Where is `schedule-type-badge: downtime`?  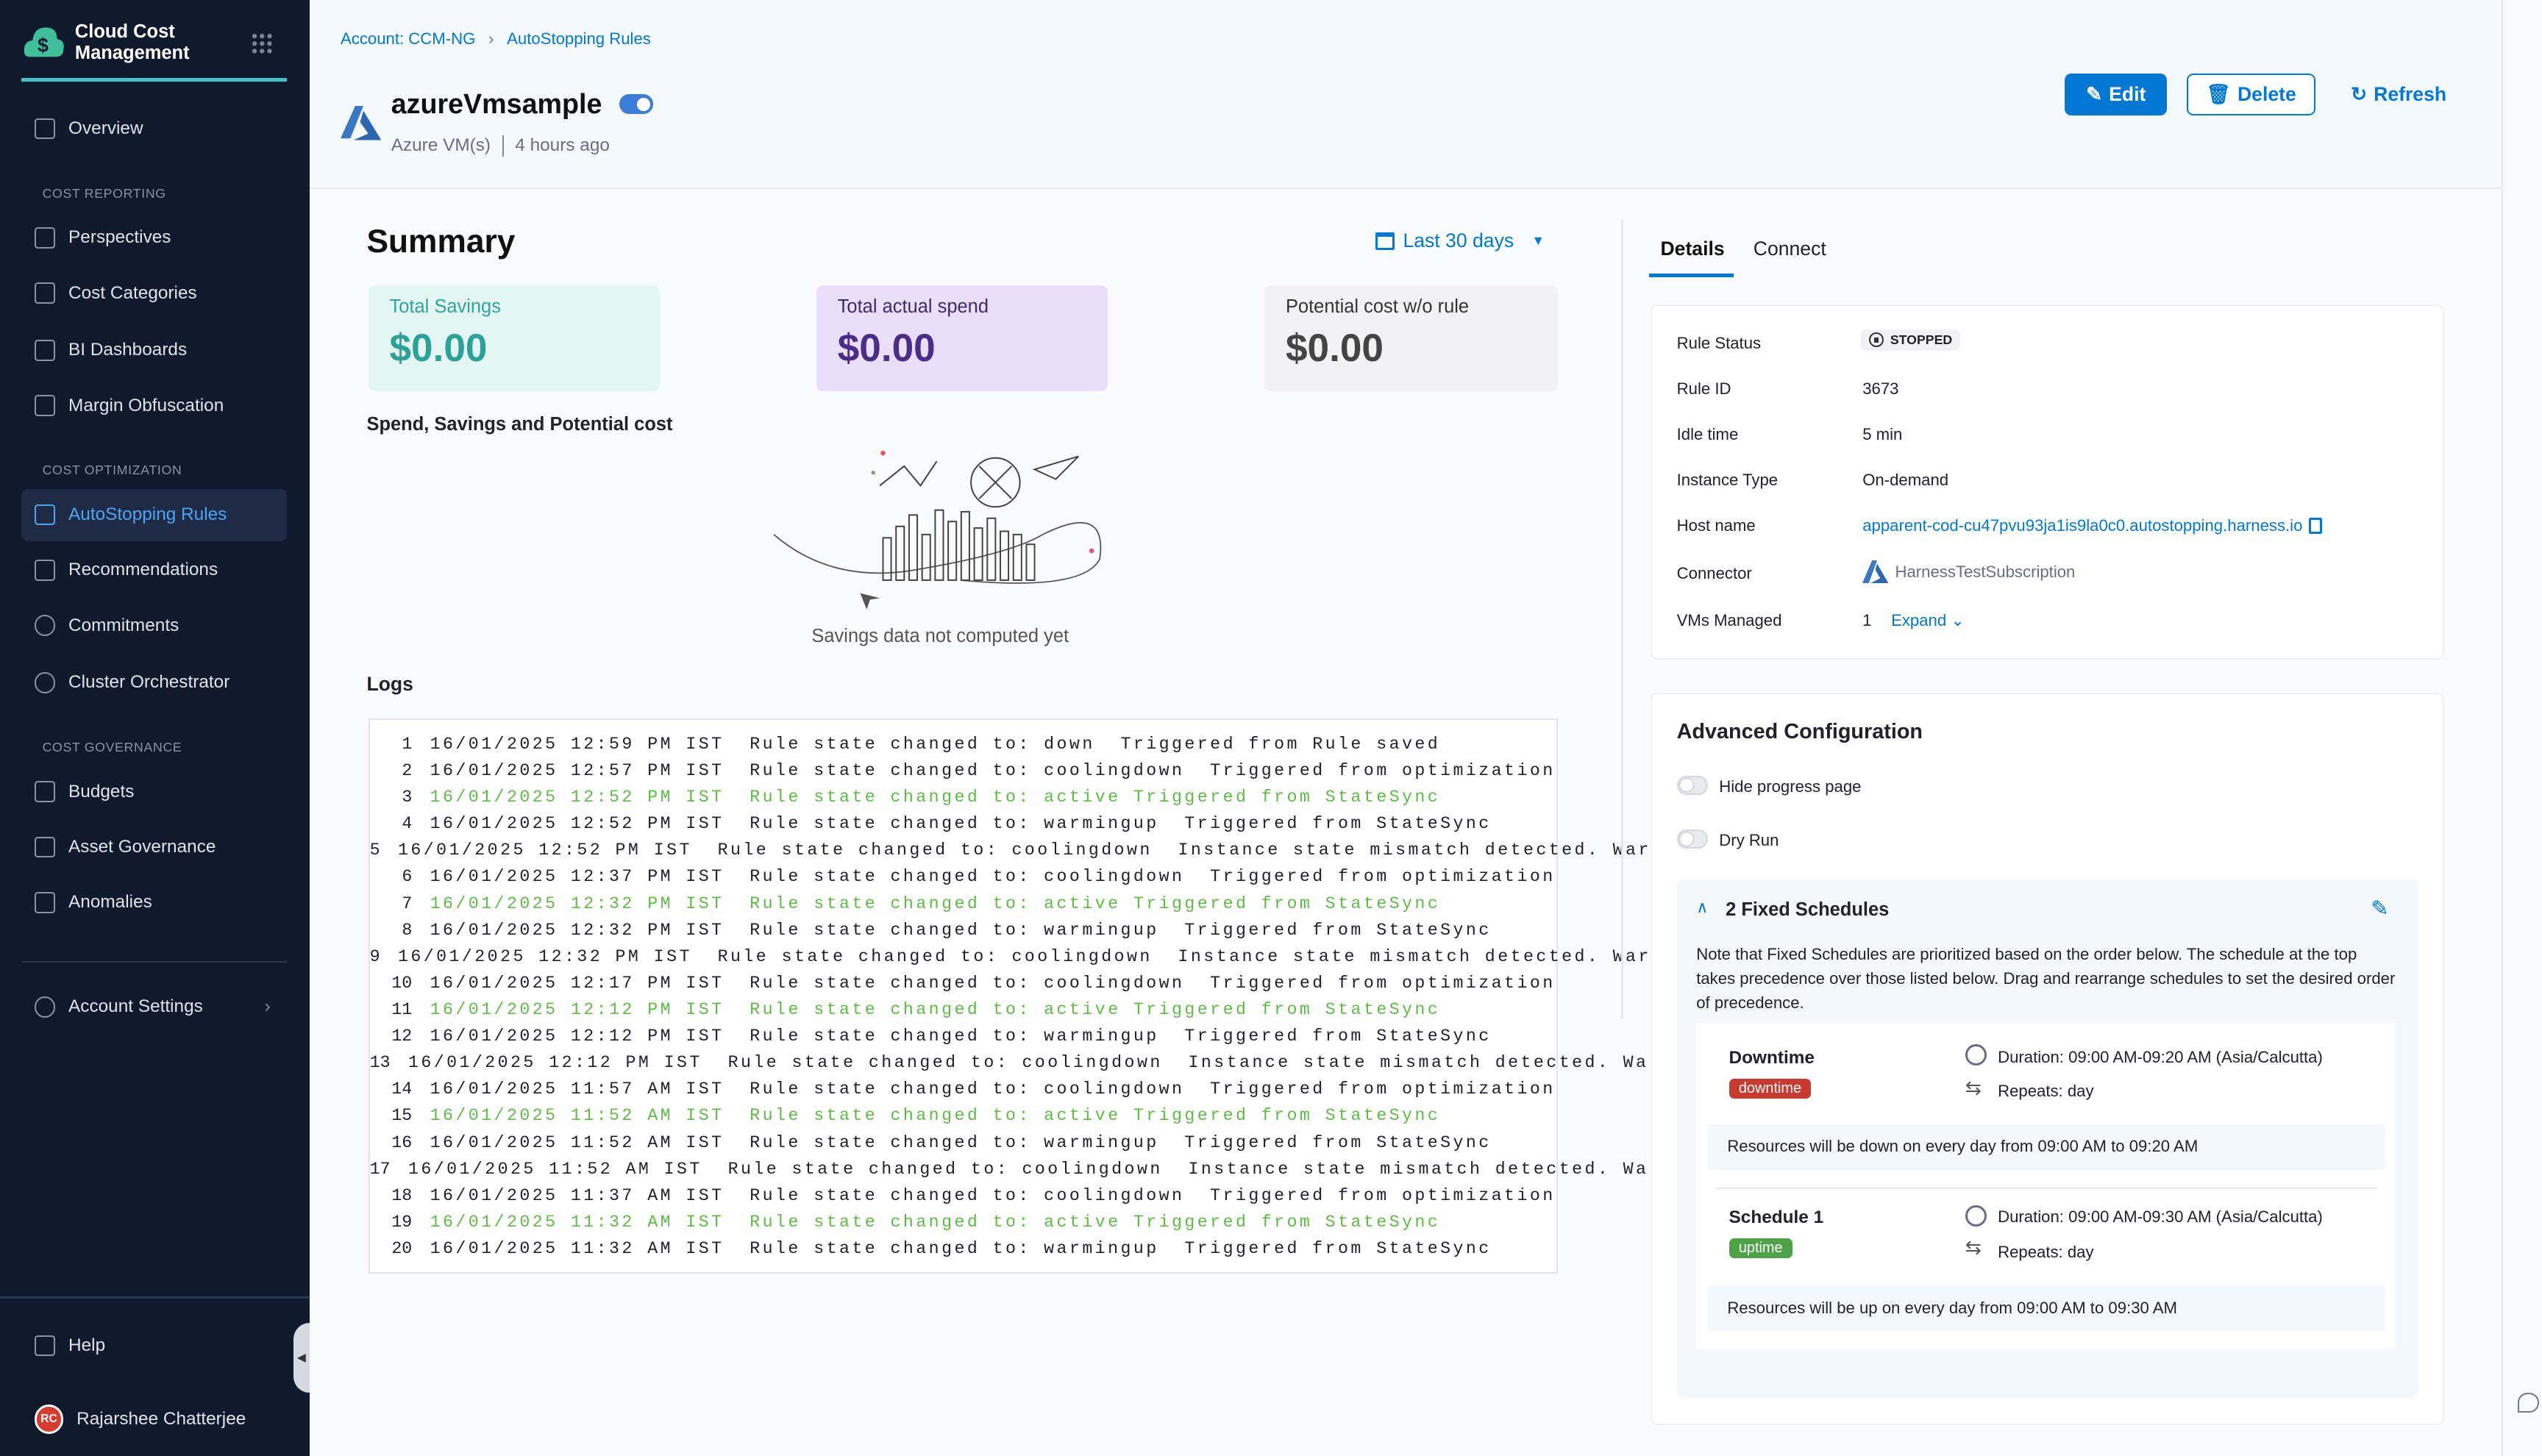 schedule-type-badge: downtime is located at coordinates (1770, 1088).